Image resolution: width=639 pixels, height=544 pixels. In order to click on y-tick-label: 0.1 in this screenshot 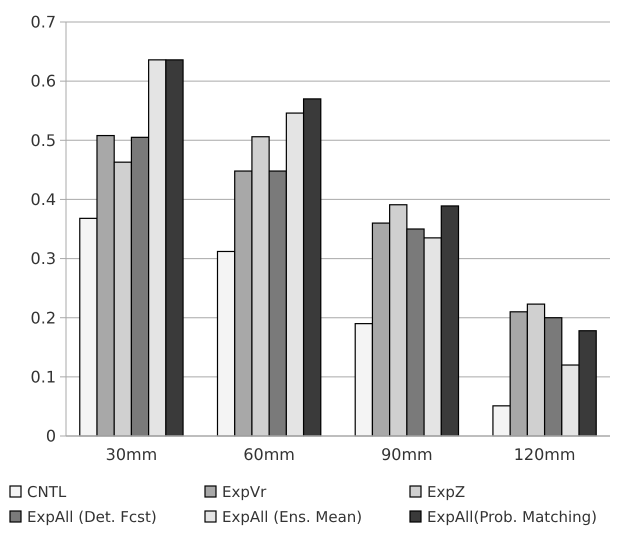, I will do `click(43, 376)`.